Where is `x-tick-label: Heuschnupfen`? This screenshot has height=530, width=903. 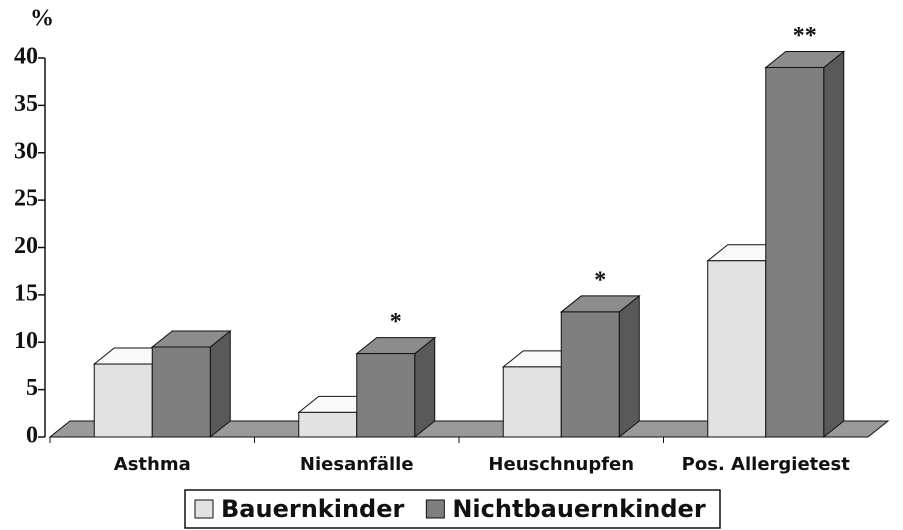
x-tick-label: Heuschnupfen is located at coordinates (561, 464).